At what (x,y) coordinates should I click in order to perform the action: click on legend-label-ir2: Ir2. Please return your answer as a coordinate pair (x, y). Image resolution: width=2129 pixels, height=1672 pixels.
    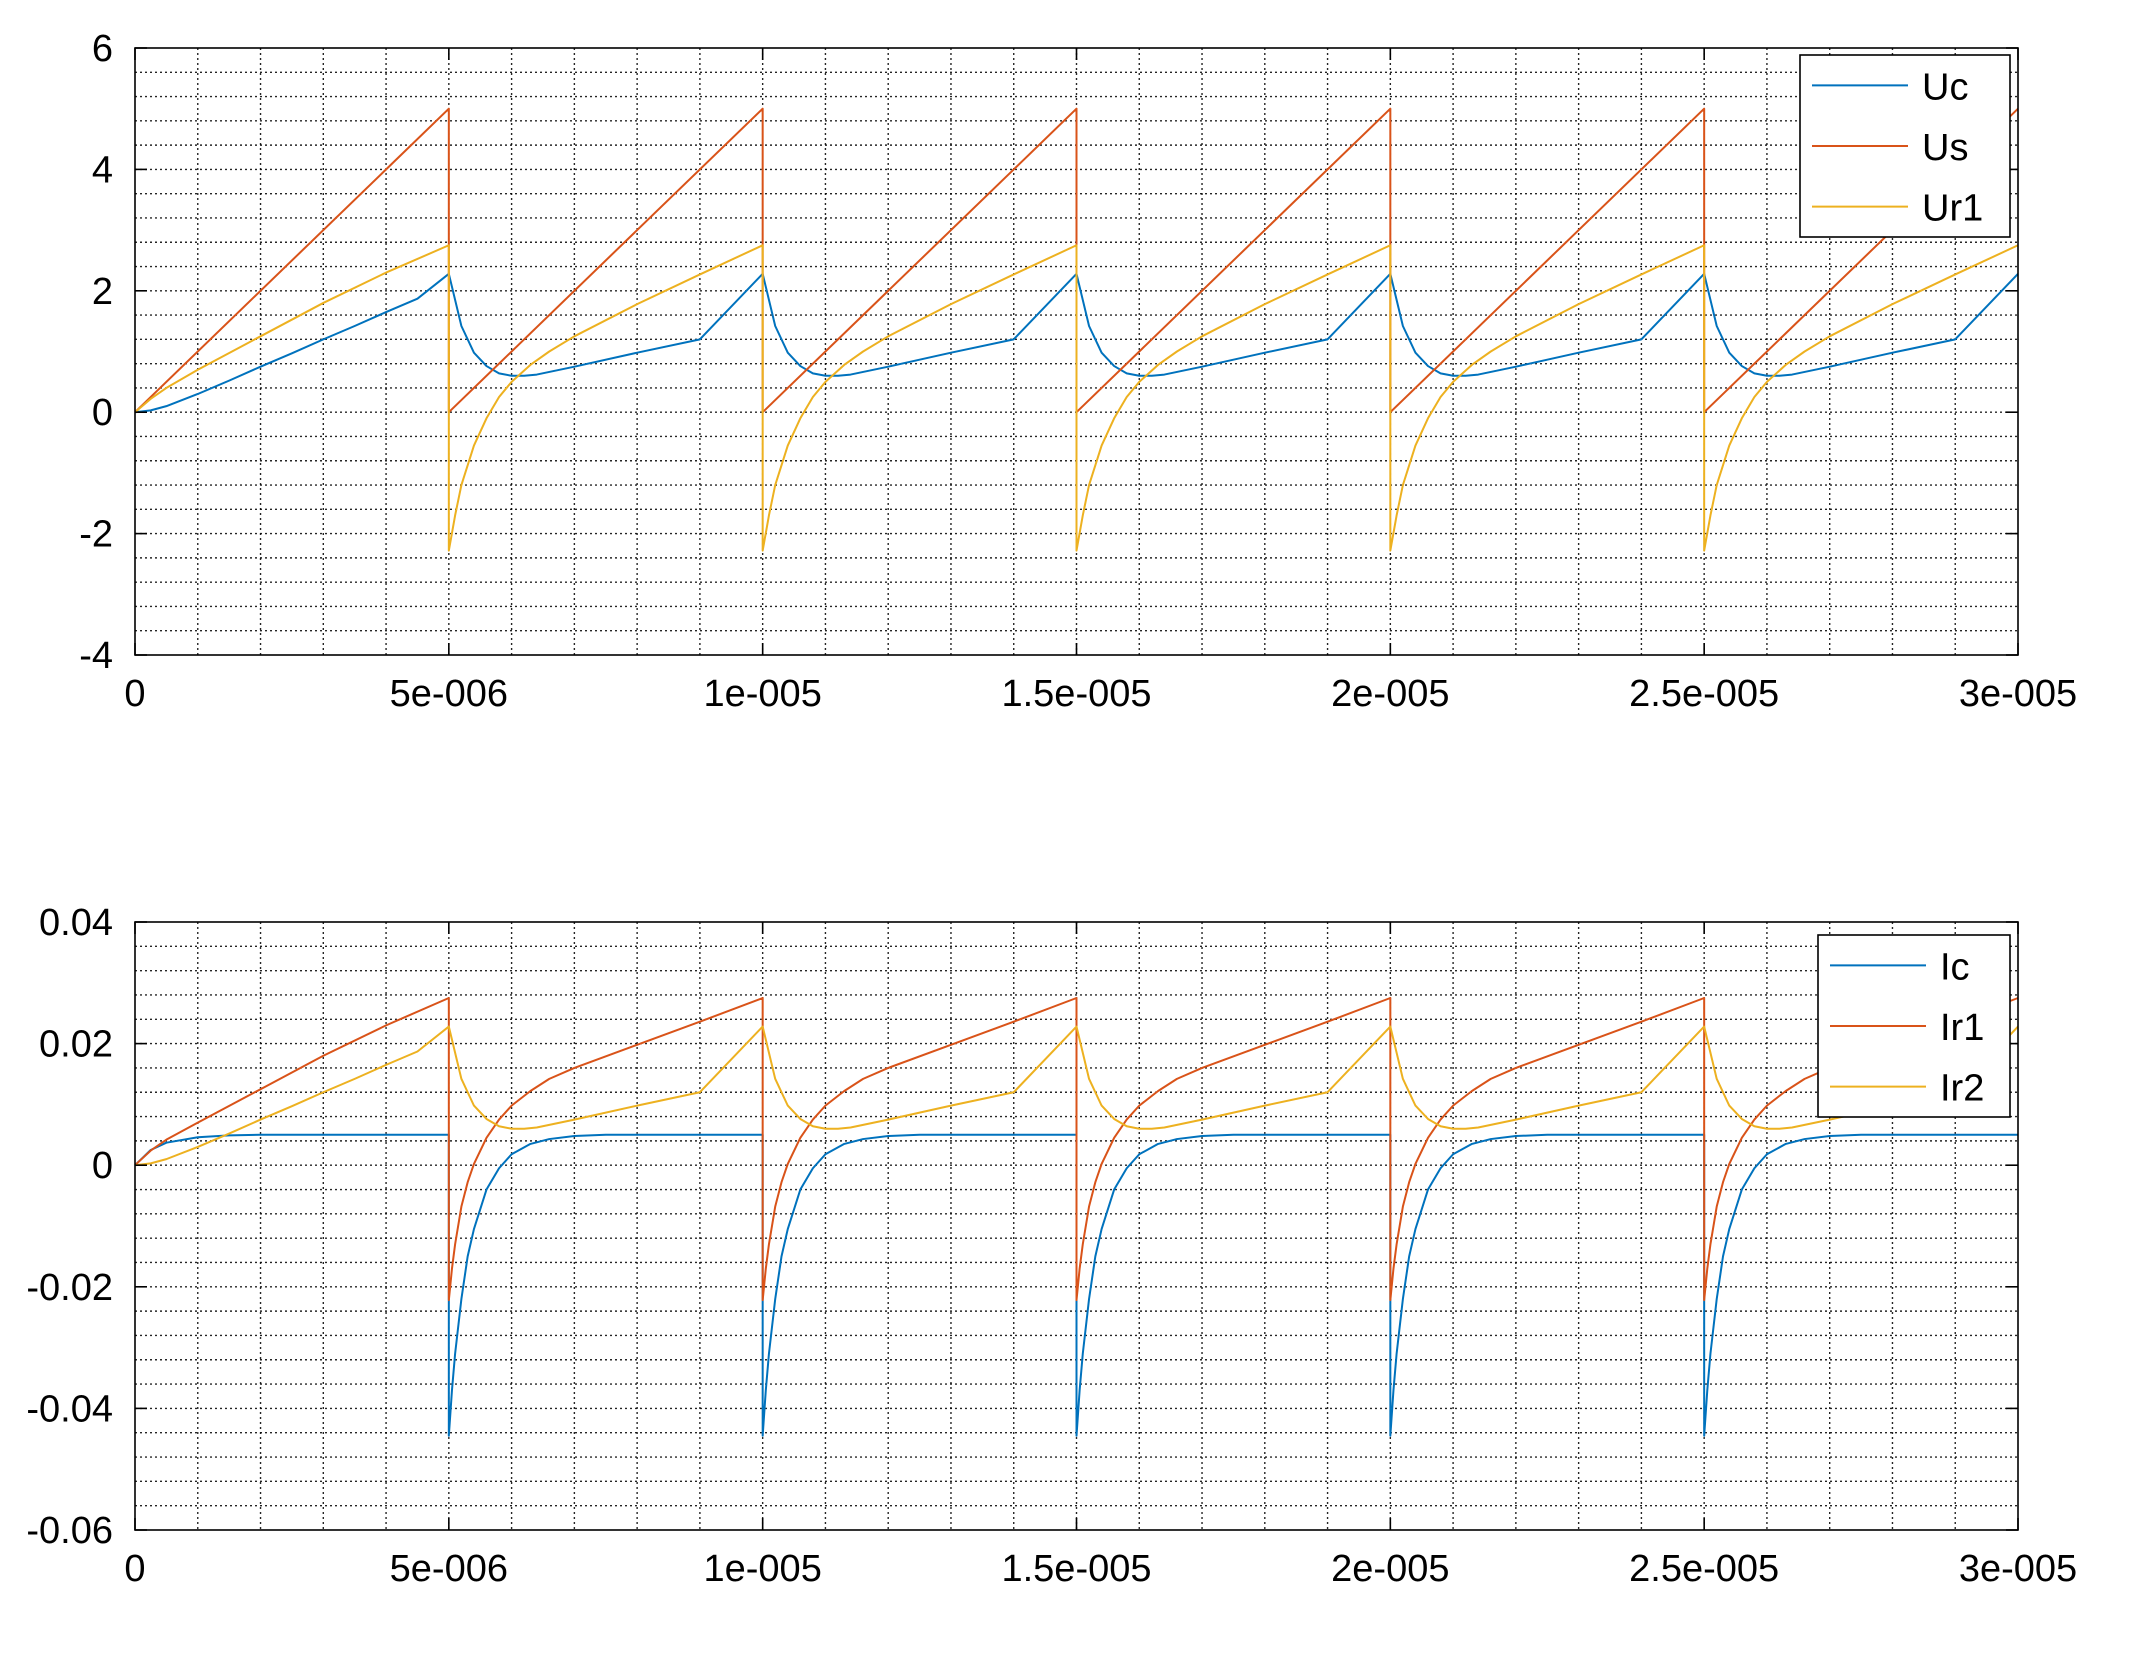
    Looking at the image, I should click on (1962, 1089).